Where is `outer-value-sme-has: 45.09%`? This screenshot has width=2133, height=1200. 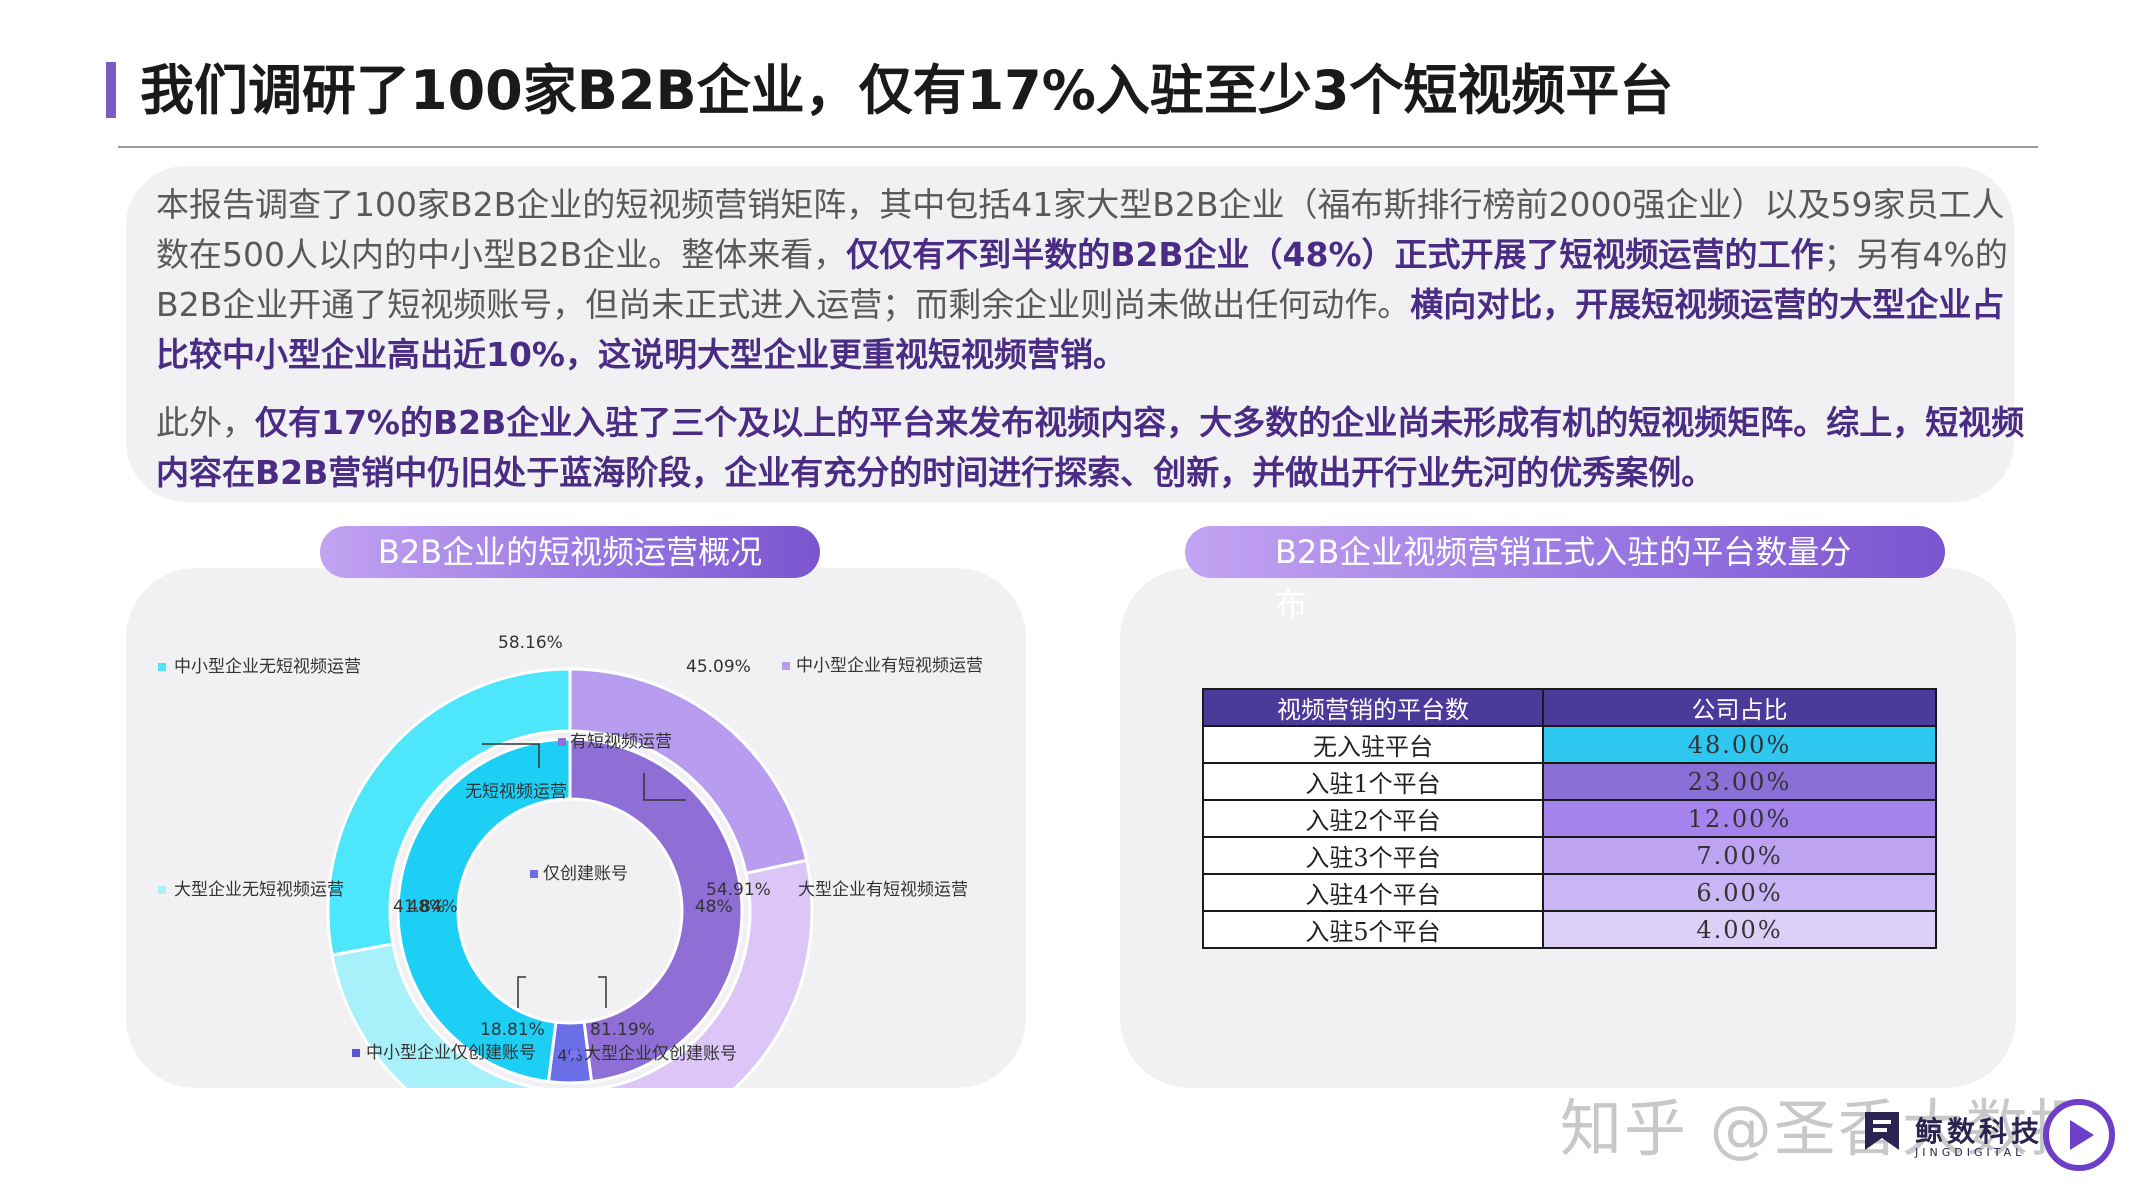 outer-value-sme-has: 45.09% is located at coordinates (718, 667).